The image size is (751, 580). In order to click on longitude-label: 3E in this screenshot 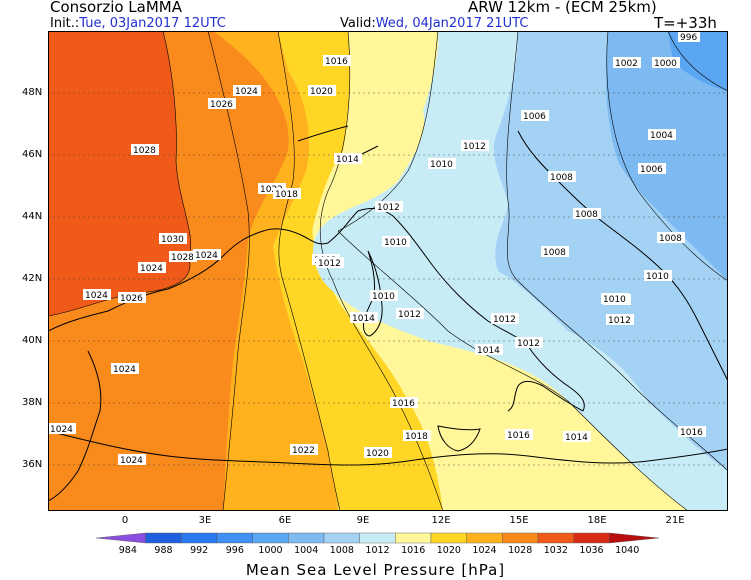, I will do `click(205, 520)`.